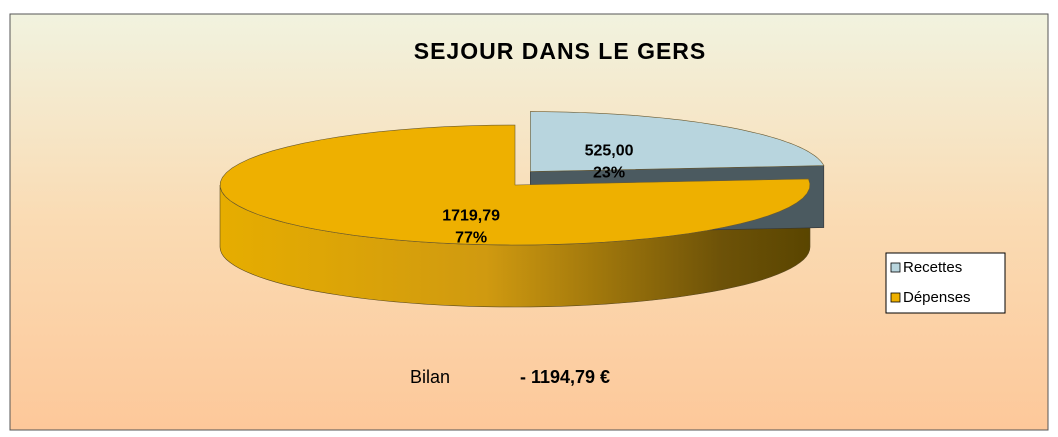  Describe the element at coordinates (565, 377) in the screenshot. I see `annotation-value: - 1194,79 €` at that location.